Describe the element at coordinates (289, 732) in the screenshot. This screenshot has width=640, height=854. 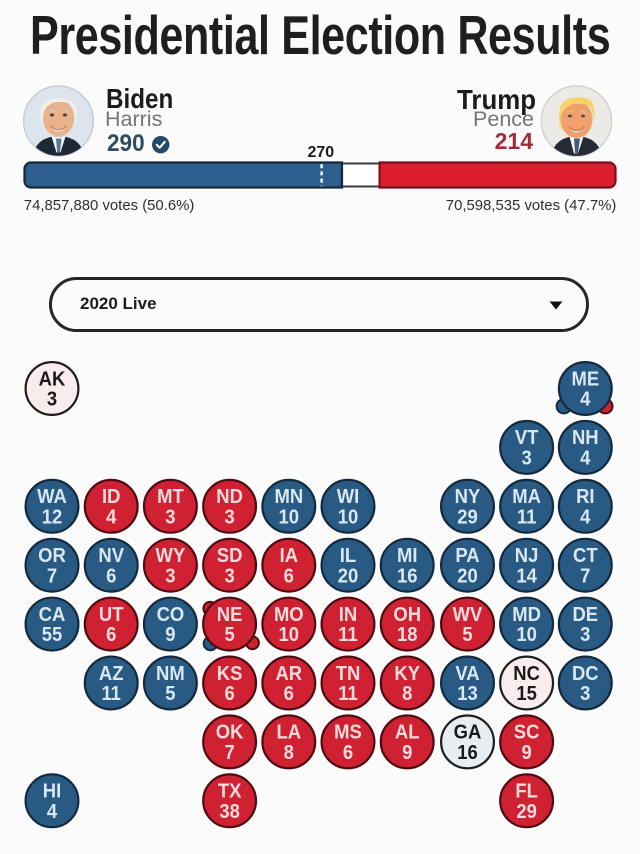
I see `svg-text: LA` at that location.